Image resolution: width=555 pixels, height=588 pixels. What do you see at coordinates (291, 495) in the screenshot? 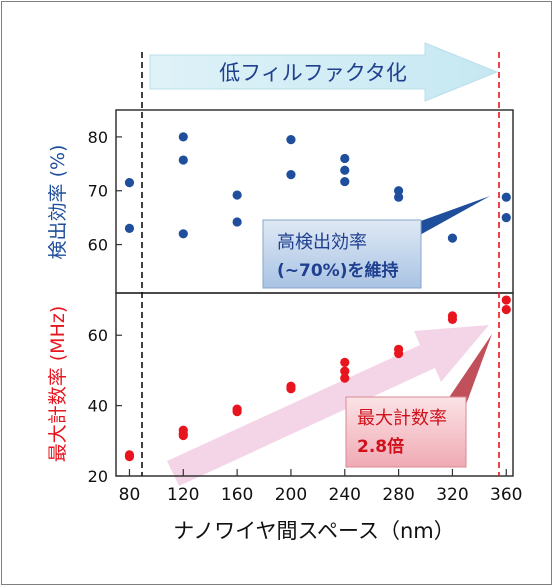
I see `x-tick-label: 200` at bounding box center [291, 495].